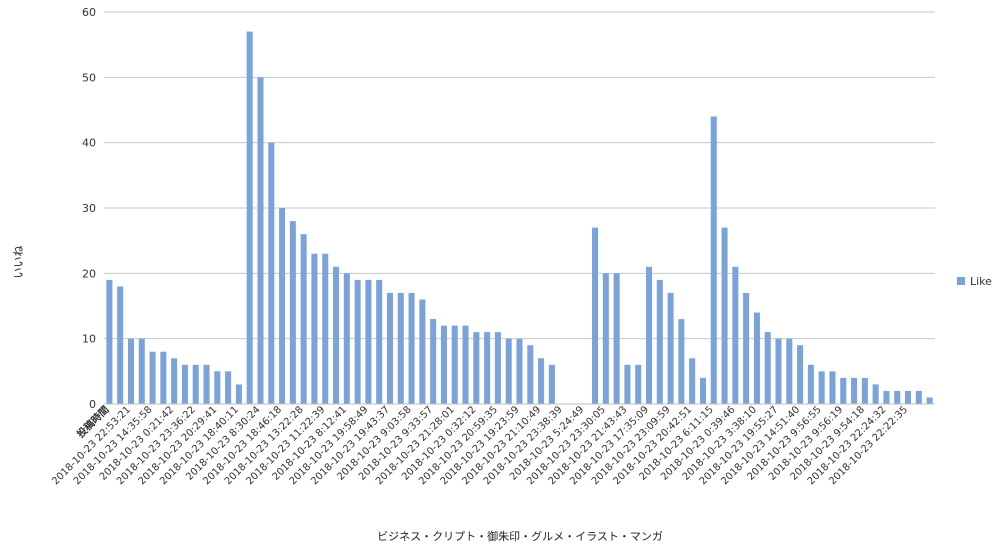  What do you see at coordinates (520, 536) in the screenshot?
I see `x-axis-title: ビジネス・クリプト・御朱印・グルメ・イラスト・マンガ` at bounding box center [520, 536].